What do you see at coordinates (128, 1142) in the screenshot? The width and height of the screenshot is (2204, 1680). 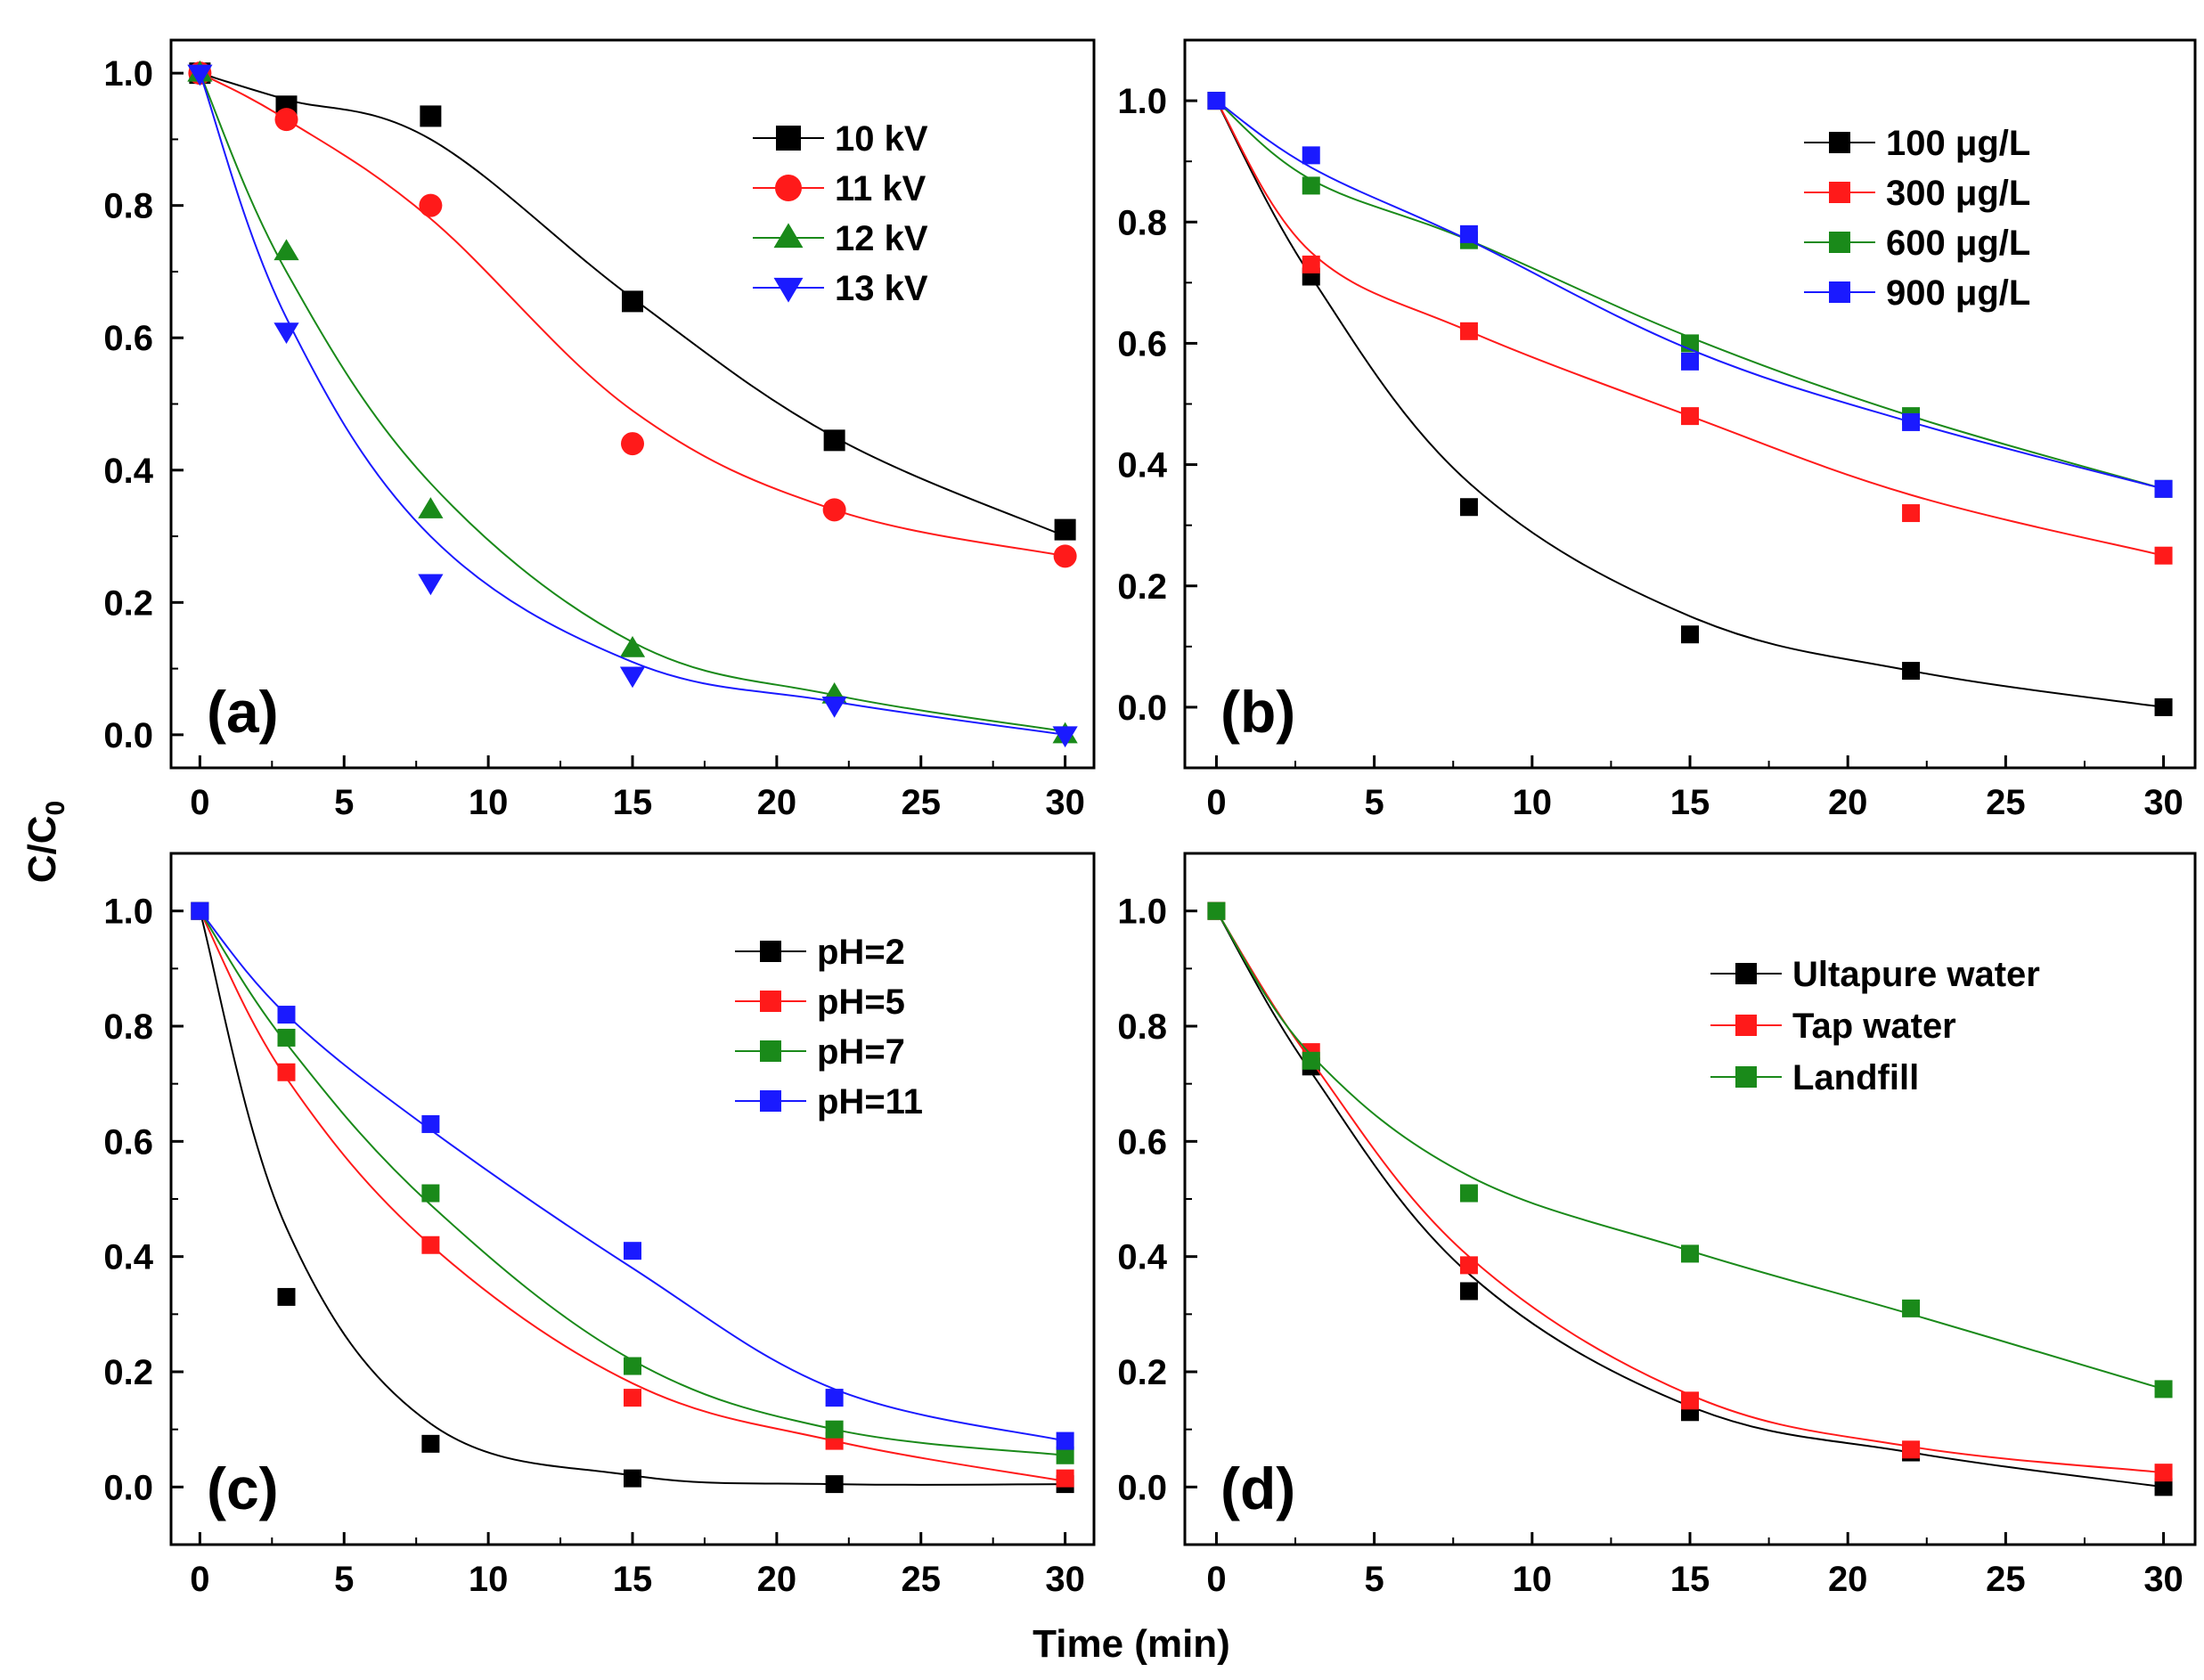 I see `y-tick-label: 0.6` at bounding box center [128, 1142].